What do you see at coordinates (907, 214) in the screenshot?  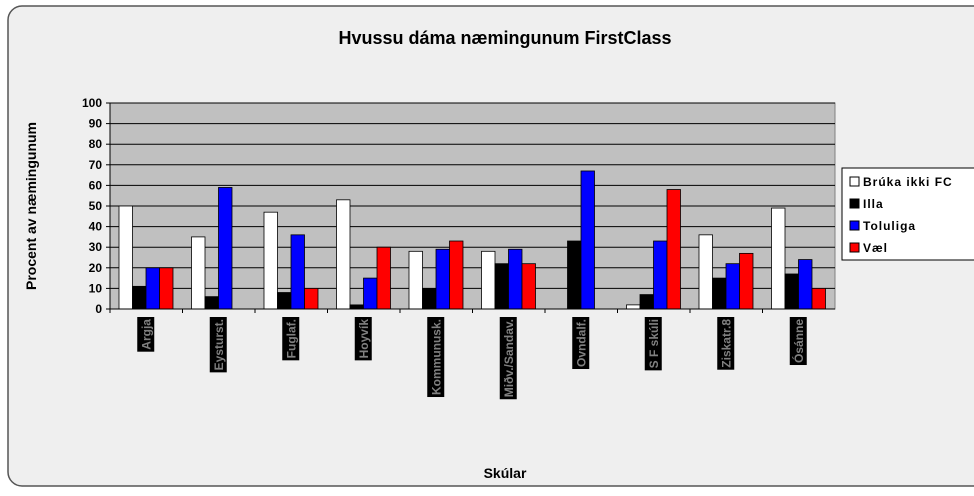 I see `legend-box` at bounding box center [907, 214].